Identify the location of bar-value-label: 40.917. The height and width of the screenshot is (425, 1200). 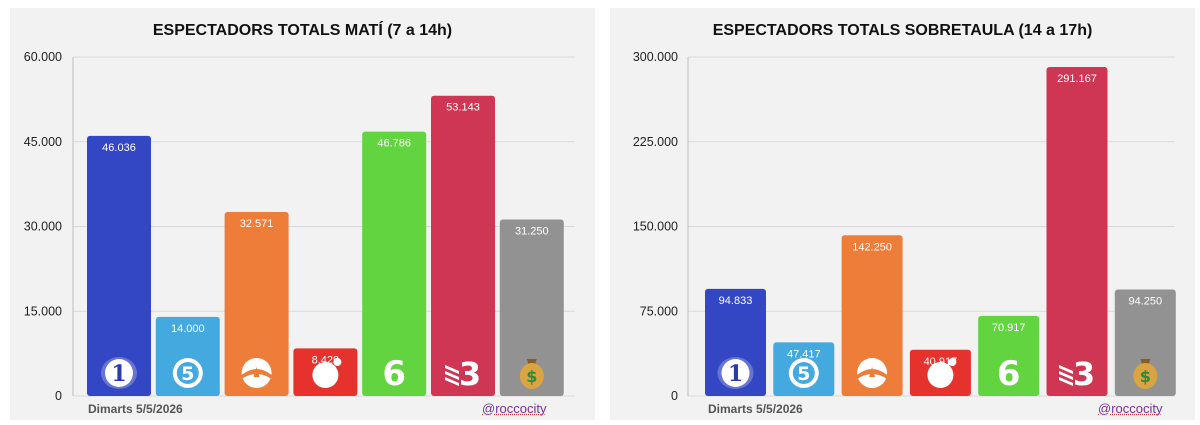
(941, 362).